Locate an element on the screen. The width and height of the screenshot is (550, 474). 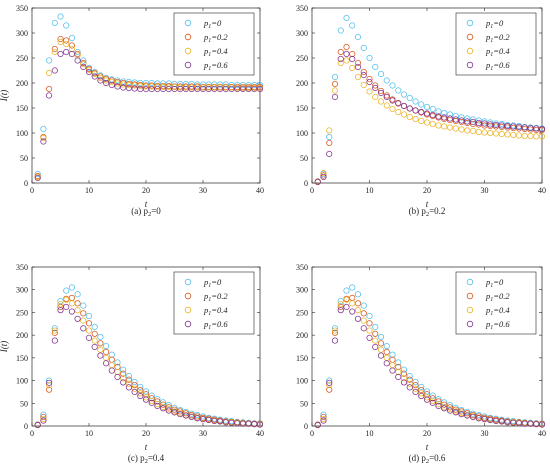
y-tick-label: 50 is located at coordinates (304, 403).